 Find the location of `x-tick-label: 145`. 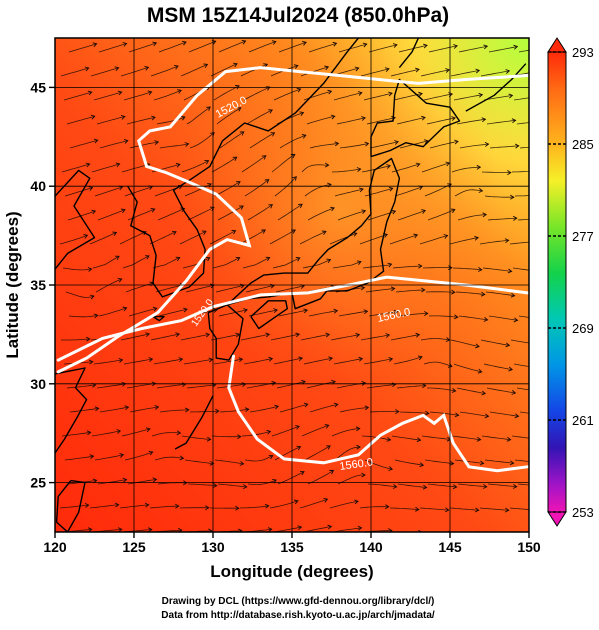

x-tick-label: 145 is located at coordinates (450, 547).